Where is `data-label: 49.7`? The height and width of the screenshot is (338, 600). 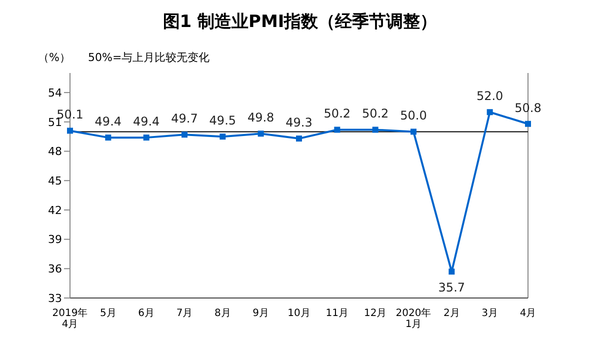
data-label: 49.7 is located at coordinates (184, 119).